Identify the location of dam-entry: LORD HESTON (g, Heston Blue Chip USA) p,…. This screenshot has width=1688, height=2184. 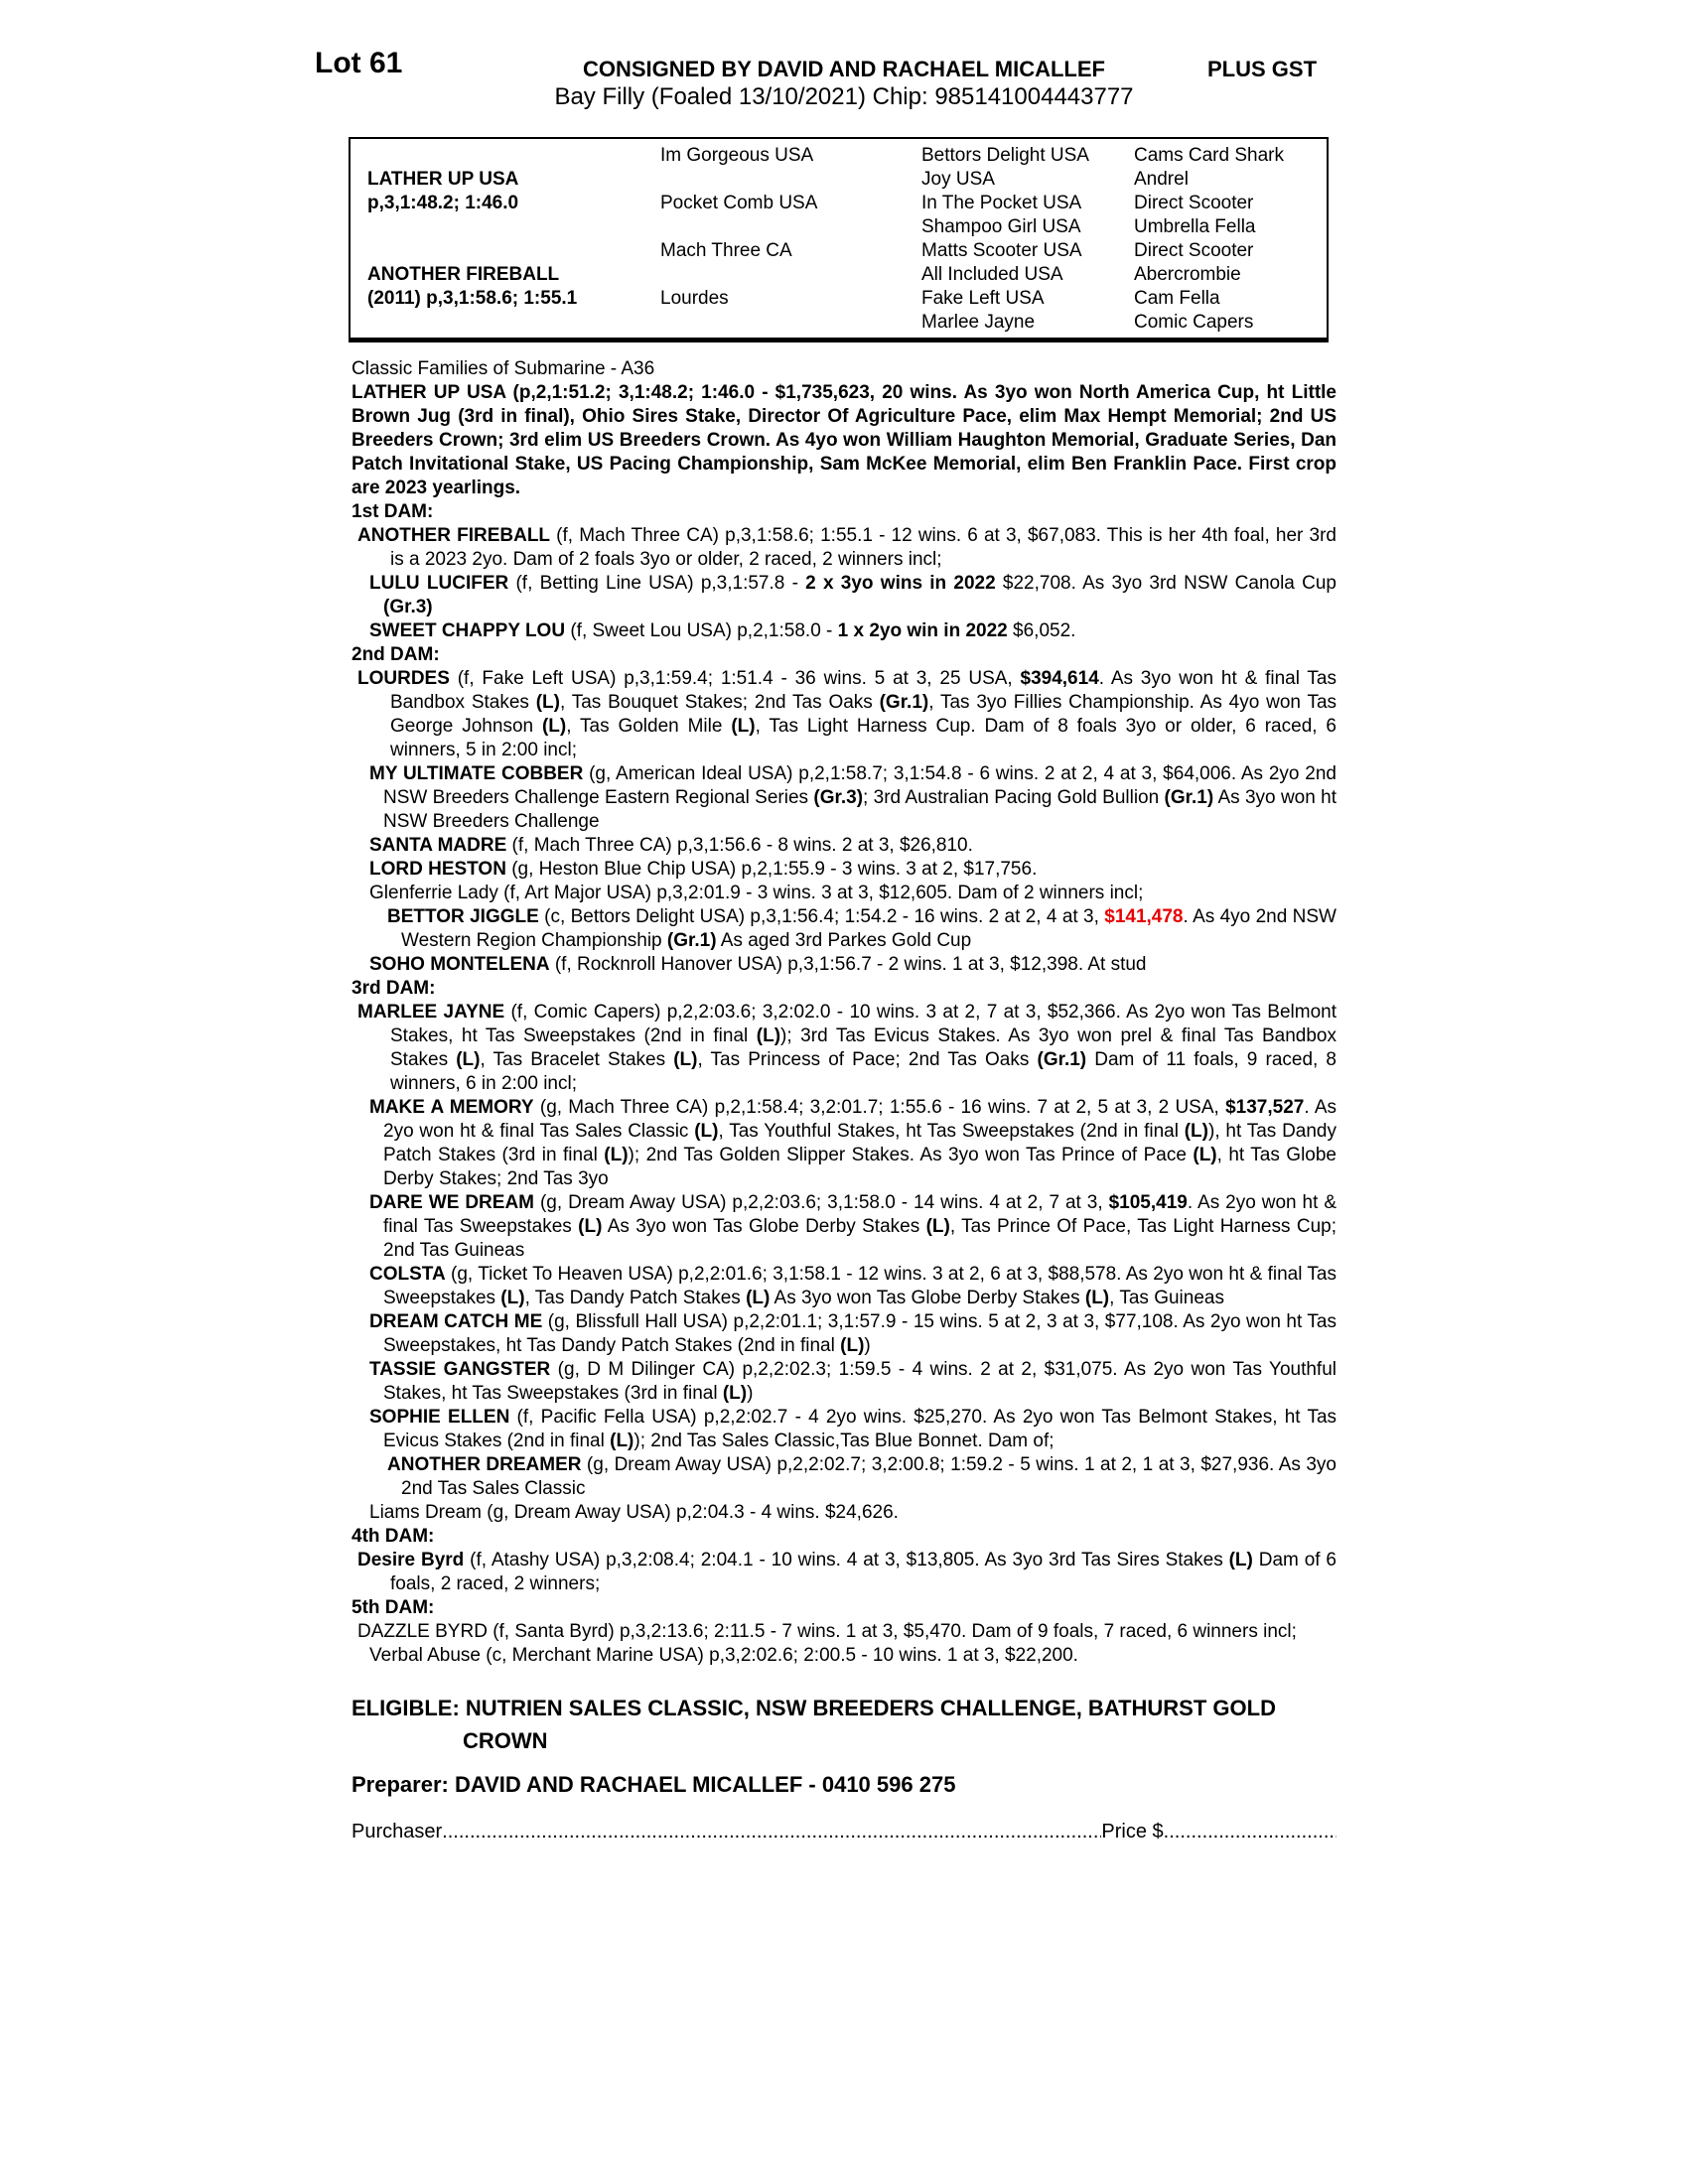
(703, 869).